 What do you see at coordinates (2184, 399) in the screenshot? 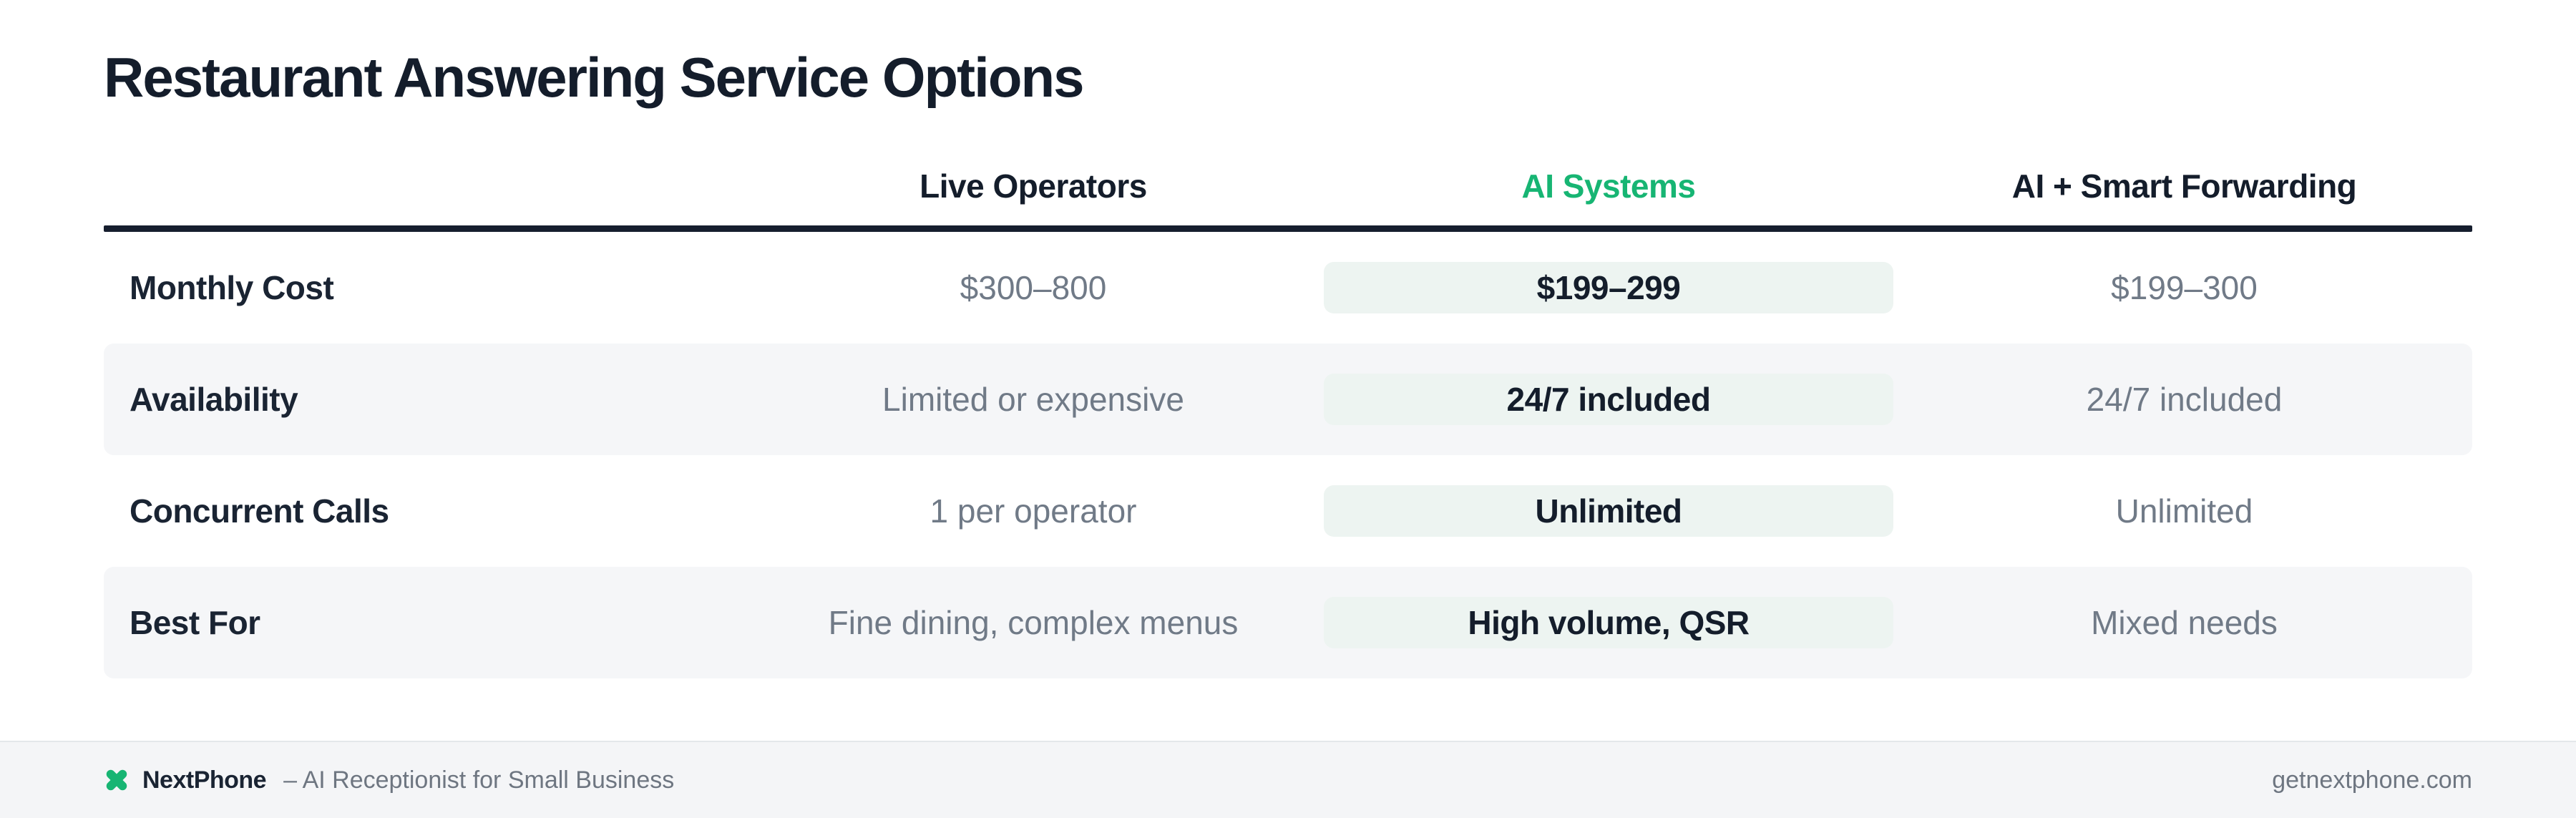
I see `cell-ai-smart-forwarding: 24/7 included` at bounding box center [2184, 399].